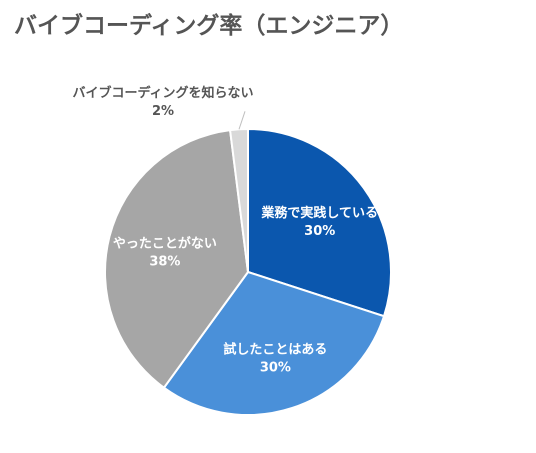 This screenshot has width=536, height=453. Describe the element at coordinates (165, 244) in the screenshot. I see `slice-label-3: やったことがない` at that location.